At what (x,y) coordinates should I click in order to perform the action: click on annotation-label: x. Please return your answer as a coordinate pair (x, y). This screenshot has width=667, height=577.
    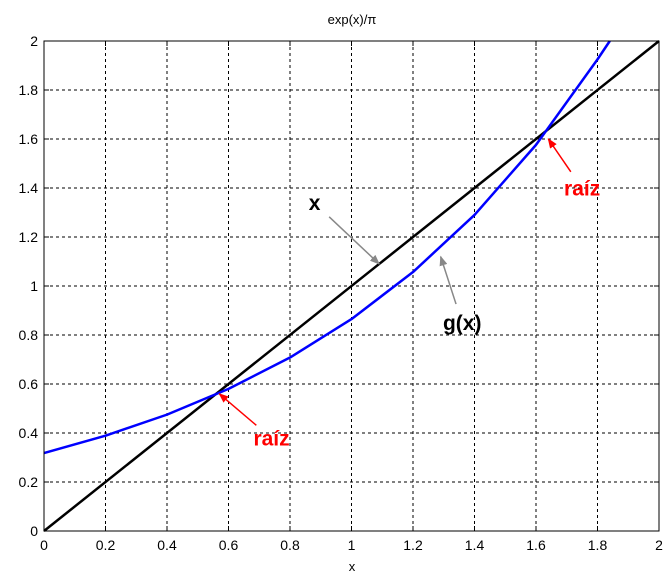
    Looking at the image, I should click on (315, 203).